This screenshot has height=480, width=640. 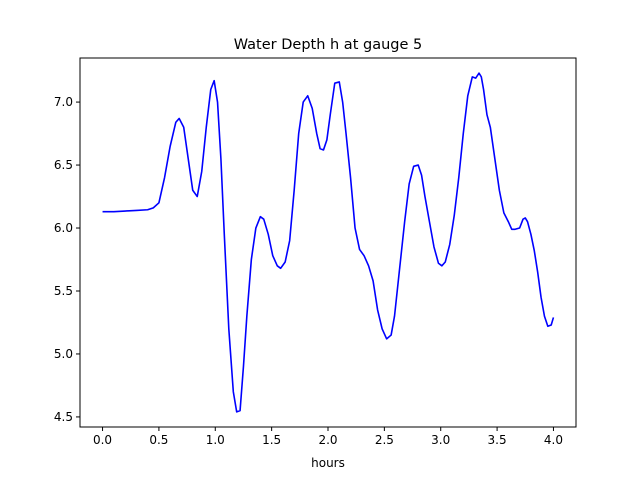 What do you see at coordinates (271, 440) in the screenshot?
I see `x-tick-label: 1.5` at bounding box center [271, 440].